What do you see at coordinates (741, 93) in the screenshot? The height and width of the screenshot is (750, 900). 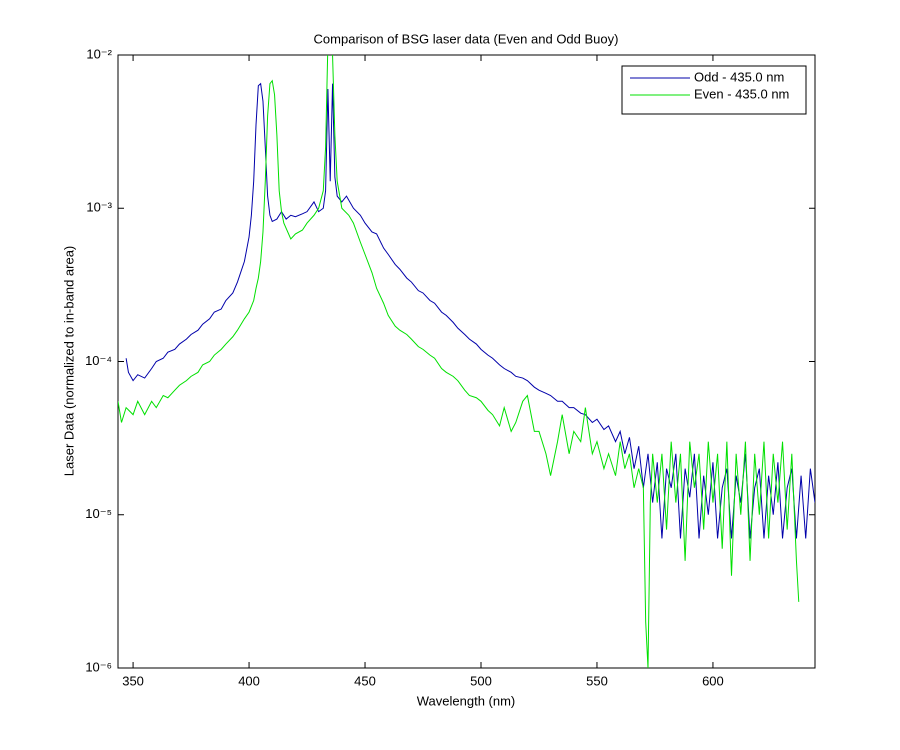 I see `legend-label: Even - 435.0 nm` at bounding box center [741, 93].